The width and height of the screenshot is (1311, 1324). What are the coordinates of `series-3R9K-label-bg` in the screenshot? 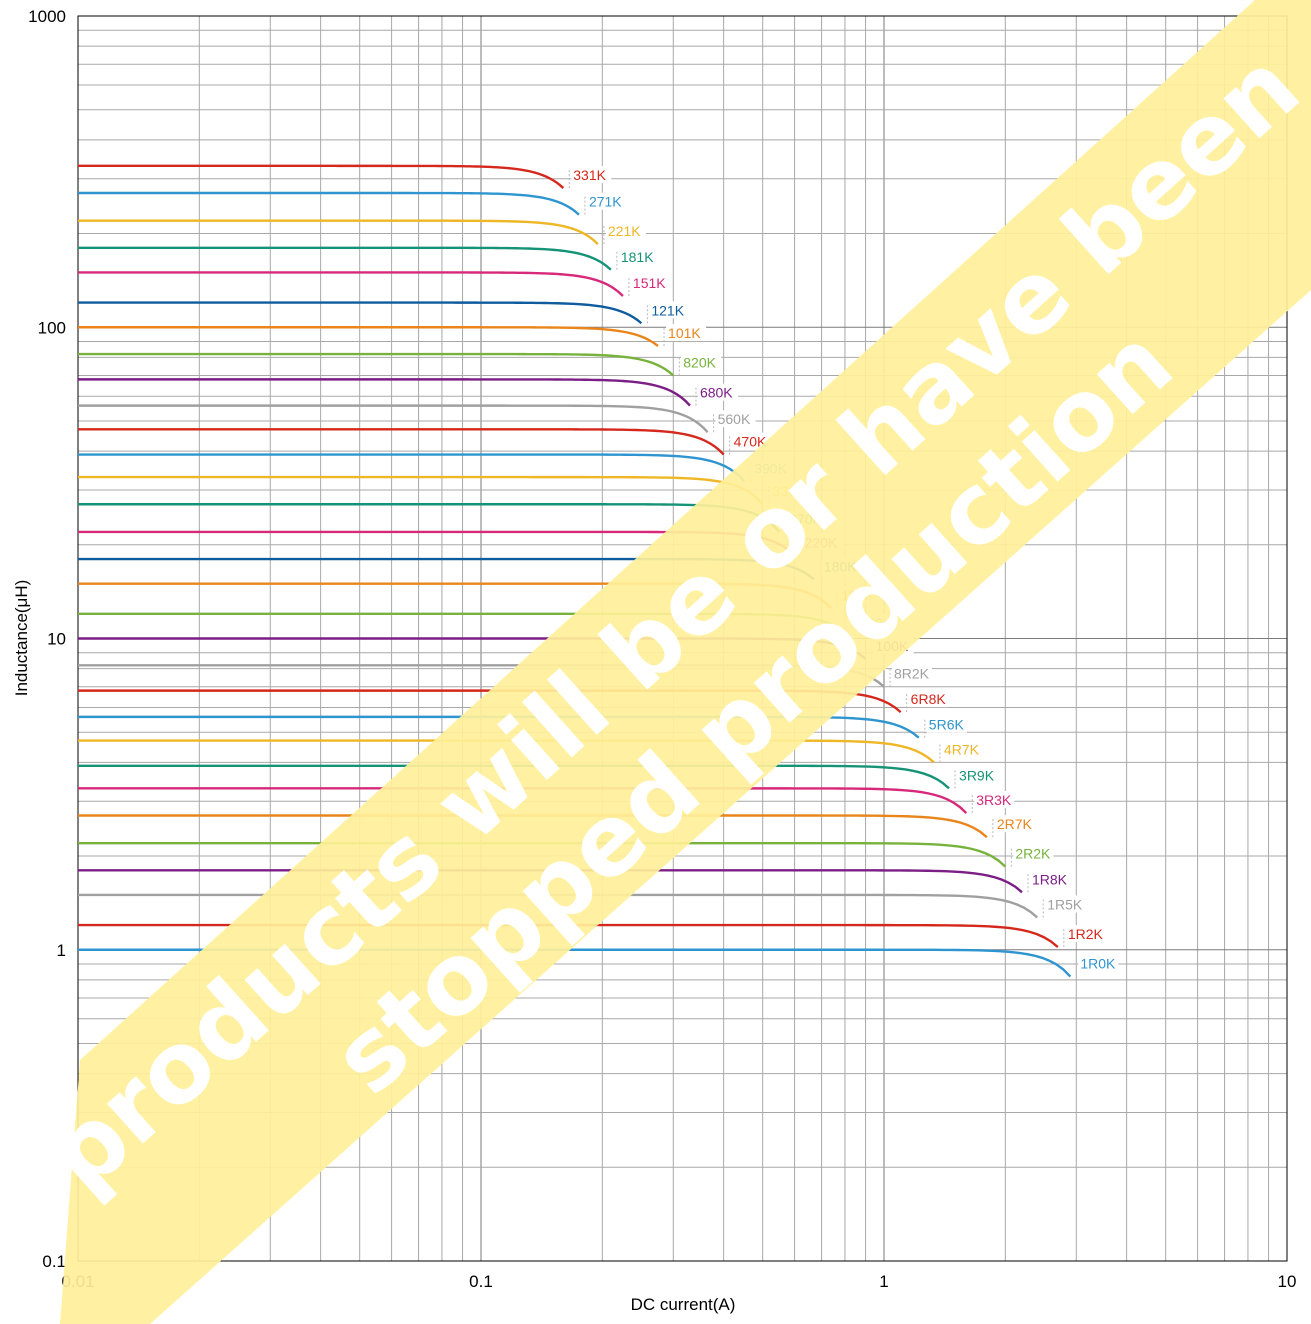 It's located at (977, 775).